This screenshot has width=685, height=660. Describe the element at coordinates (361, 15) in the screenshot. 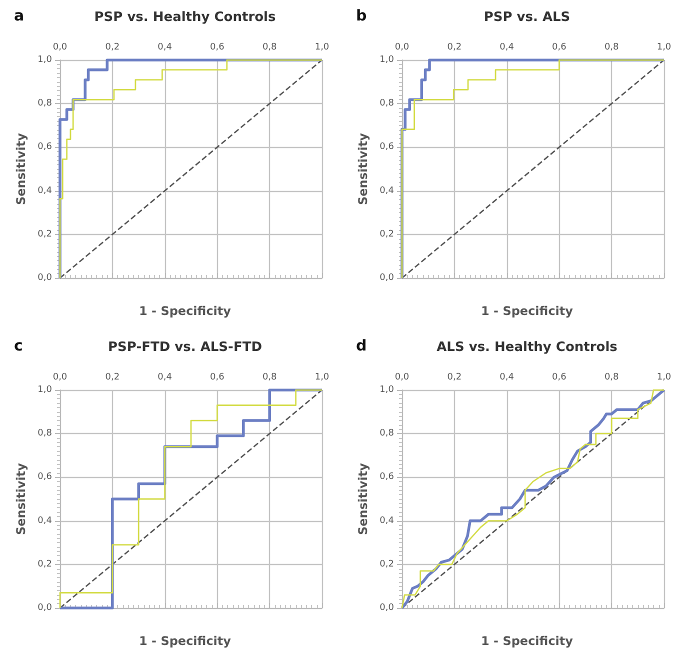

I see `text: b` at that location.